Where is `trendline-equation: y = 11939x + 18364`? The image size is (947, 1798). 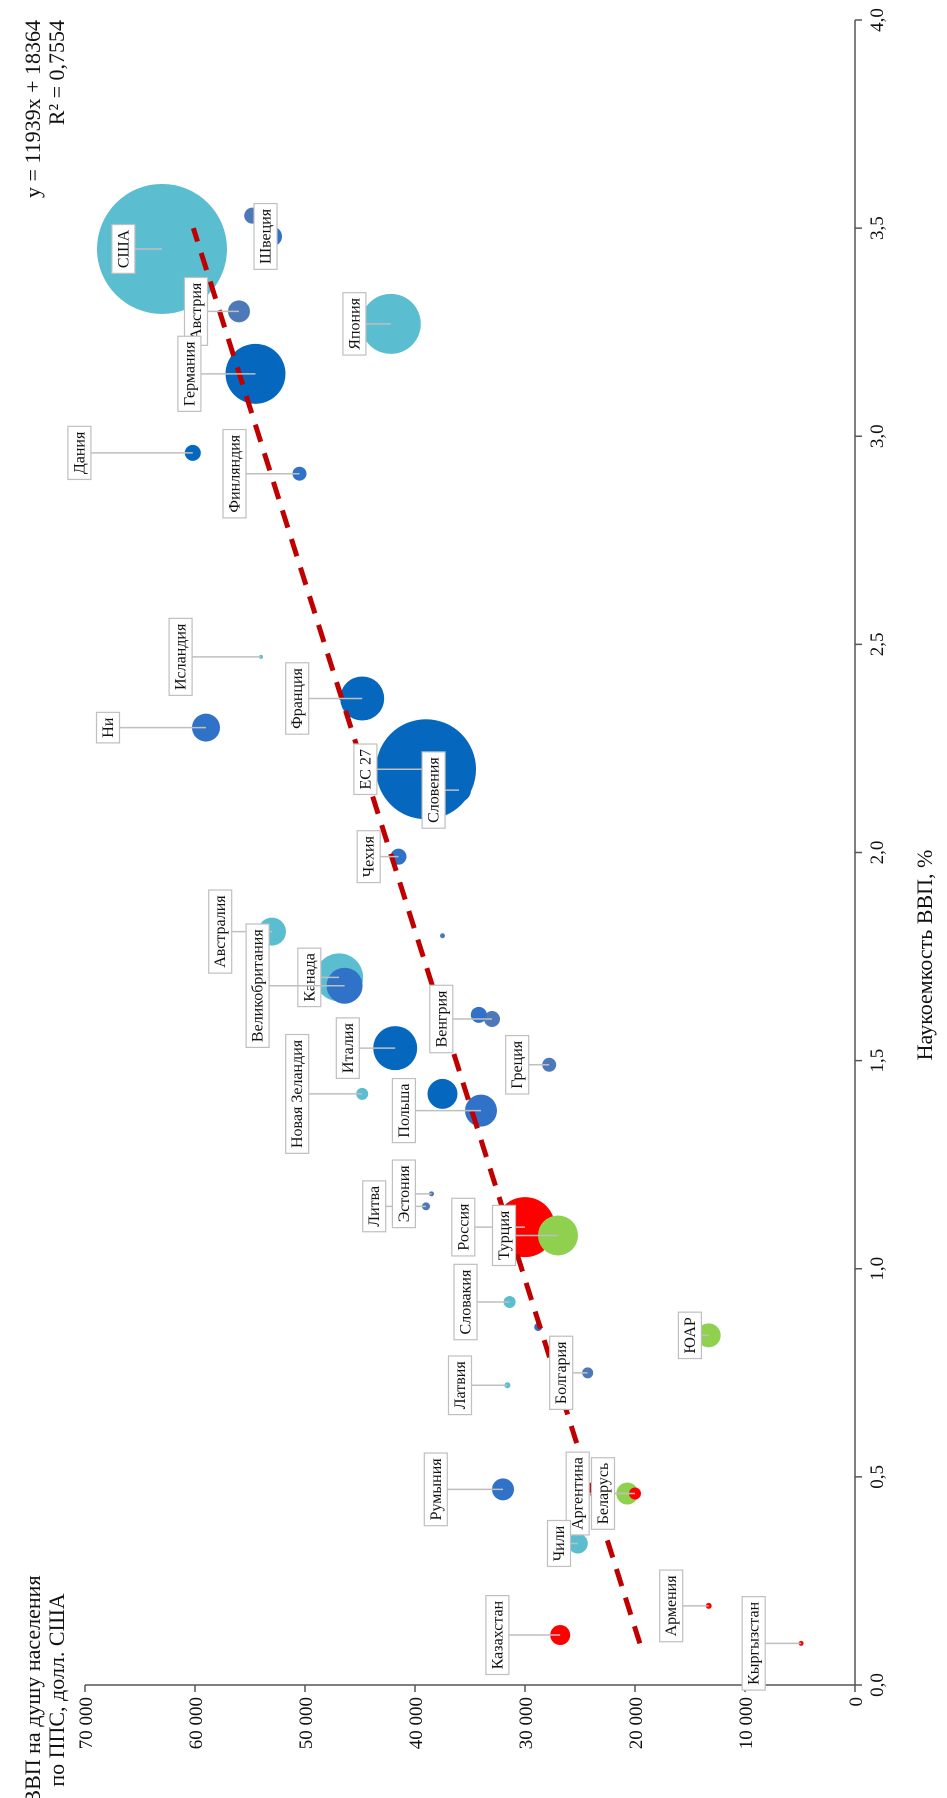
trendline-equation: y = 11939x + 18364 is located at coordinates (32, 109).